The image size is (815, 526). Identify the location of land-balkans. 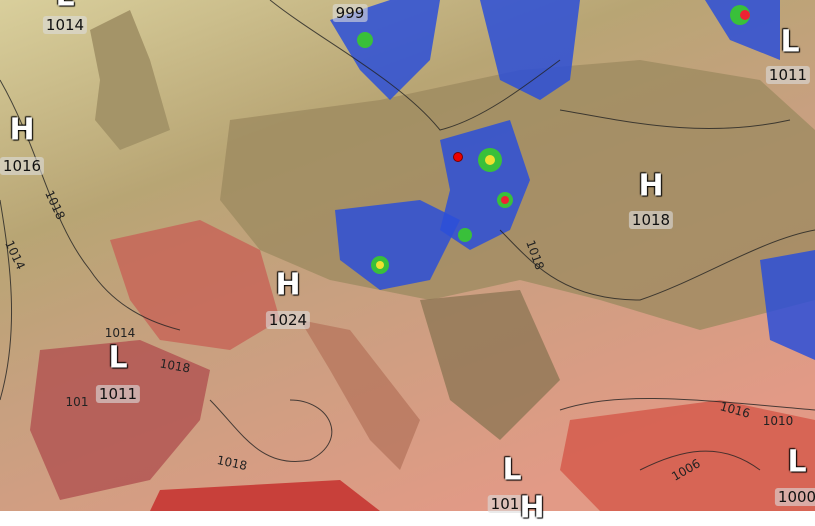
(490, 365).